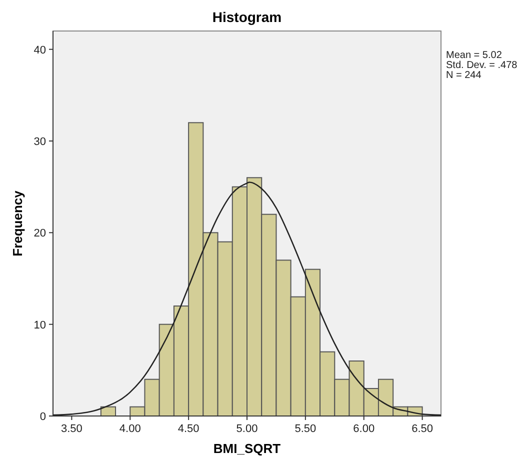 The width and height of the screenshot is (522, 463). I want to click on x-tick-label: 6.00, so click(364, 429).